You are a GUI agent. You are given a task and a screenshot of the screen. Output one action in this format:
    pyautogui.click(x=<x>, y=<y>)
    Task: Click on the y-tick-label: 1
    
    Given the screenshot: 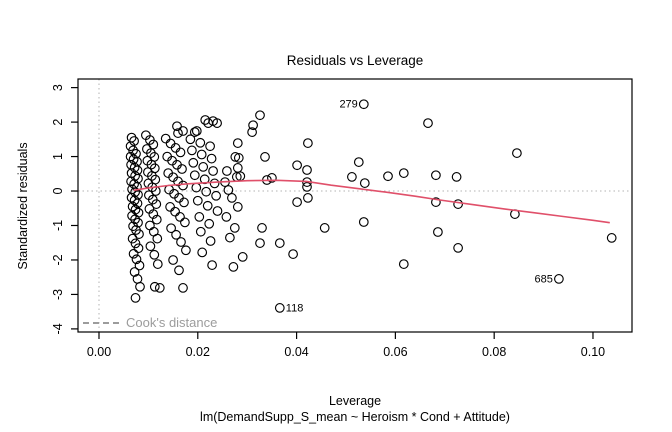 What is the action you would take?
    pyautogui.click(x=58, y=156)
    